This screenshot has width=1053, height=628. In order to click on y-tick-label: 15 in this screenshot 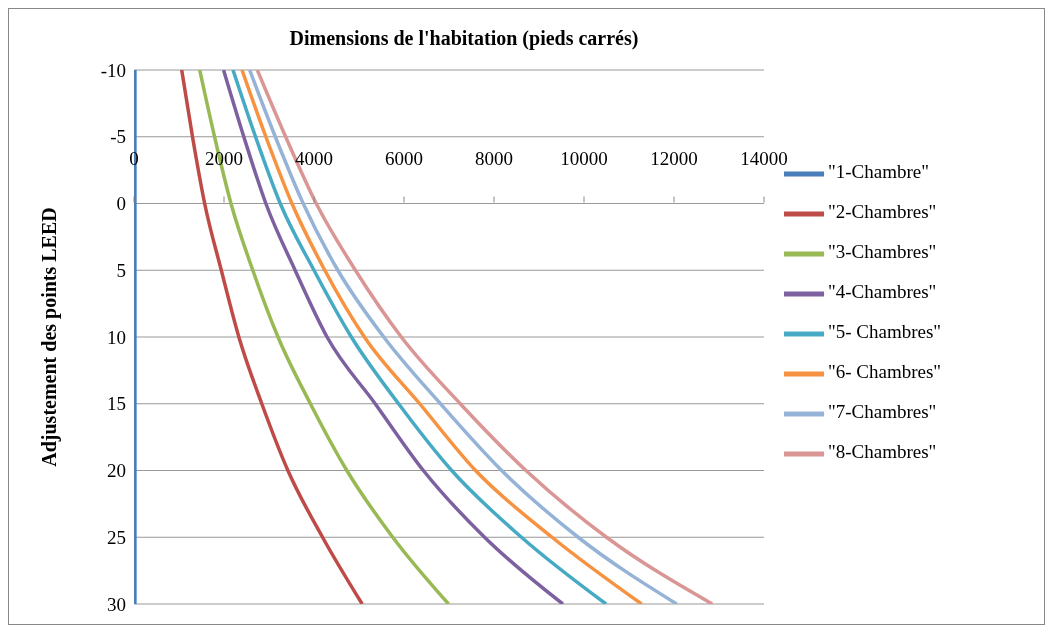, I will do `click(116, 404)`.